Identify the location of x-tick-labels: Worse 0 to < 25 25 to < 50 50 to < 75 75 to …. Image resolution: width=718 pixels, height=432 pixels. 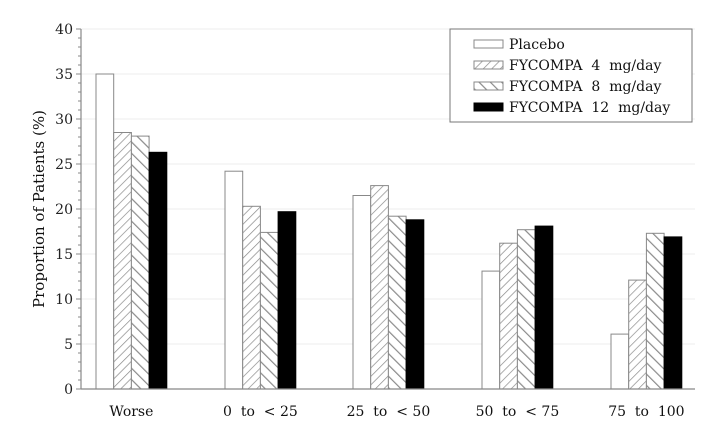
(396, 412).